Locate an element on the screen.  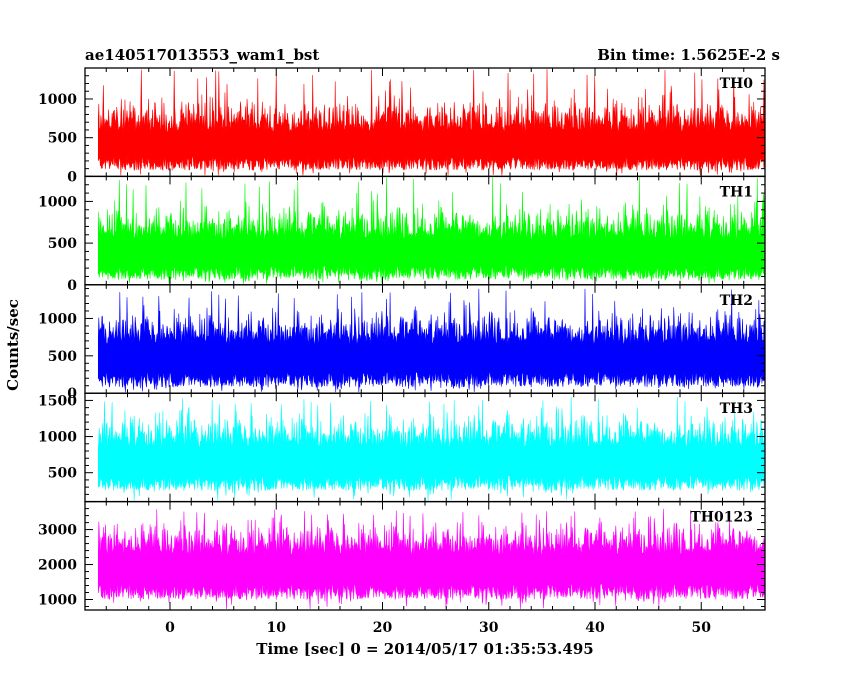
y-tick-label: 3000 is located at coordinates (57, 531).